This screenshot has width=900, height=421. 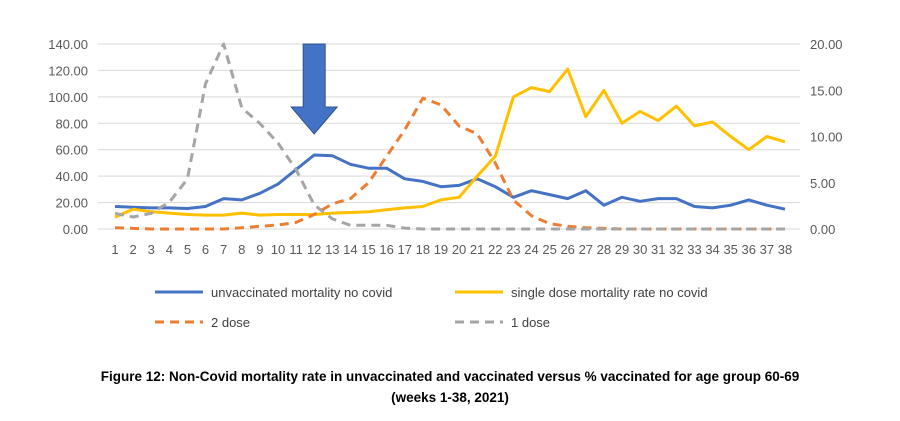 I want to click on caption-line-2: (weeks 1-38, 2021), so click(x=450, y=397).